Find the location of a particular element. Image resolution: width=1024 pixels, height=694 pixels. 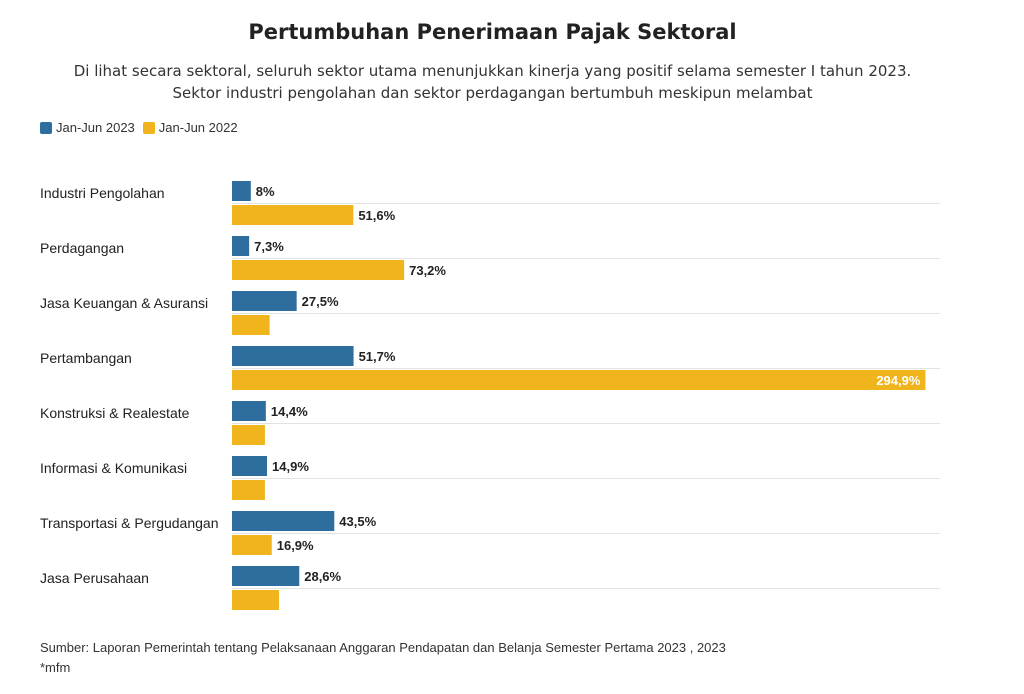

category-label: Perdagangan is located at coordinates (82, 248).